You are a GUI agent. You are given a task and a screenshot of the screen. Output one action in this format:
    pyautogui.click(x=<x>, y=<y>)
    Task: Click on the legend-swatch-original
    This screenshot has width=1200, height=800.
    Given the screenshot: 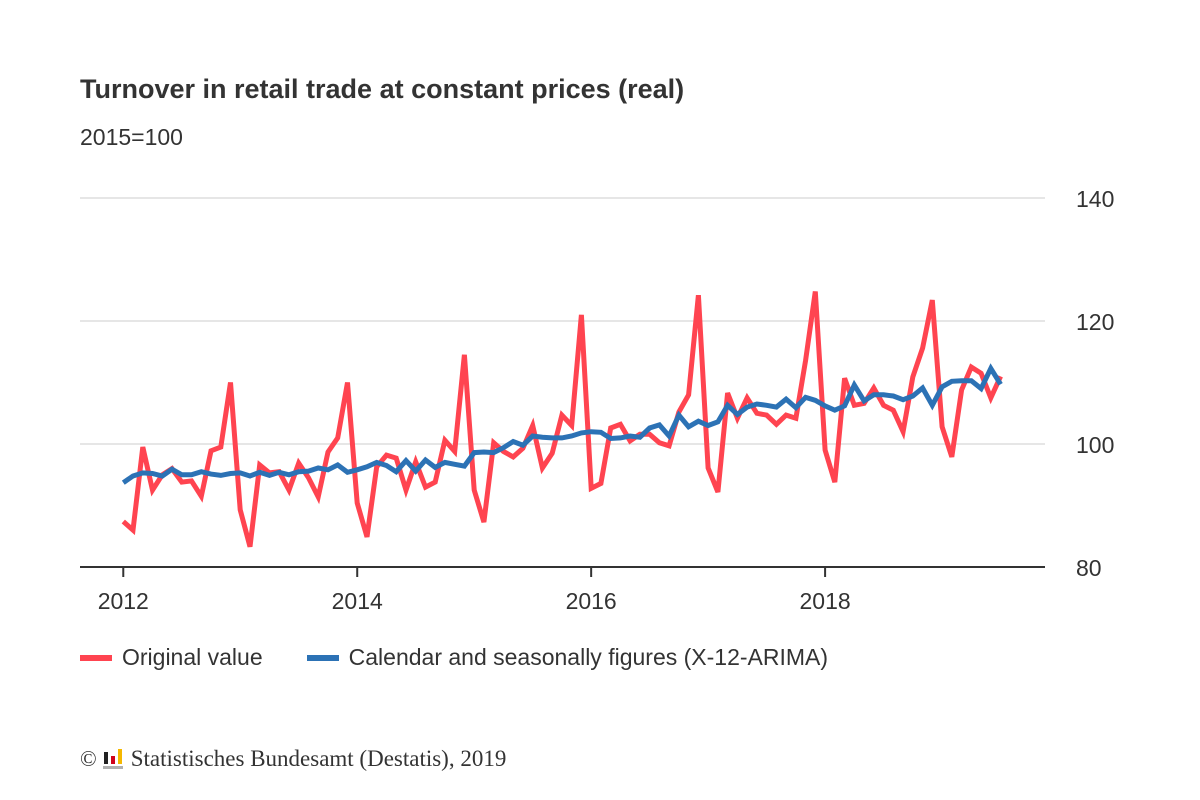 What is the action you would take?
    pyautogui.click(x=96, y=657)
    